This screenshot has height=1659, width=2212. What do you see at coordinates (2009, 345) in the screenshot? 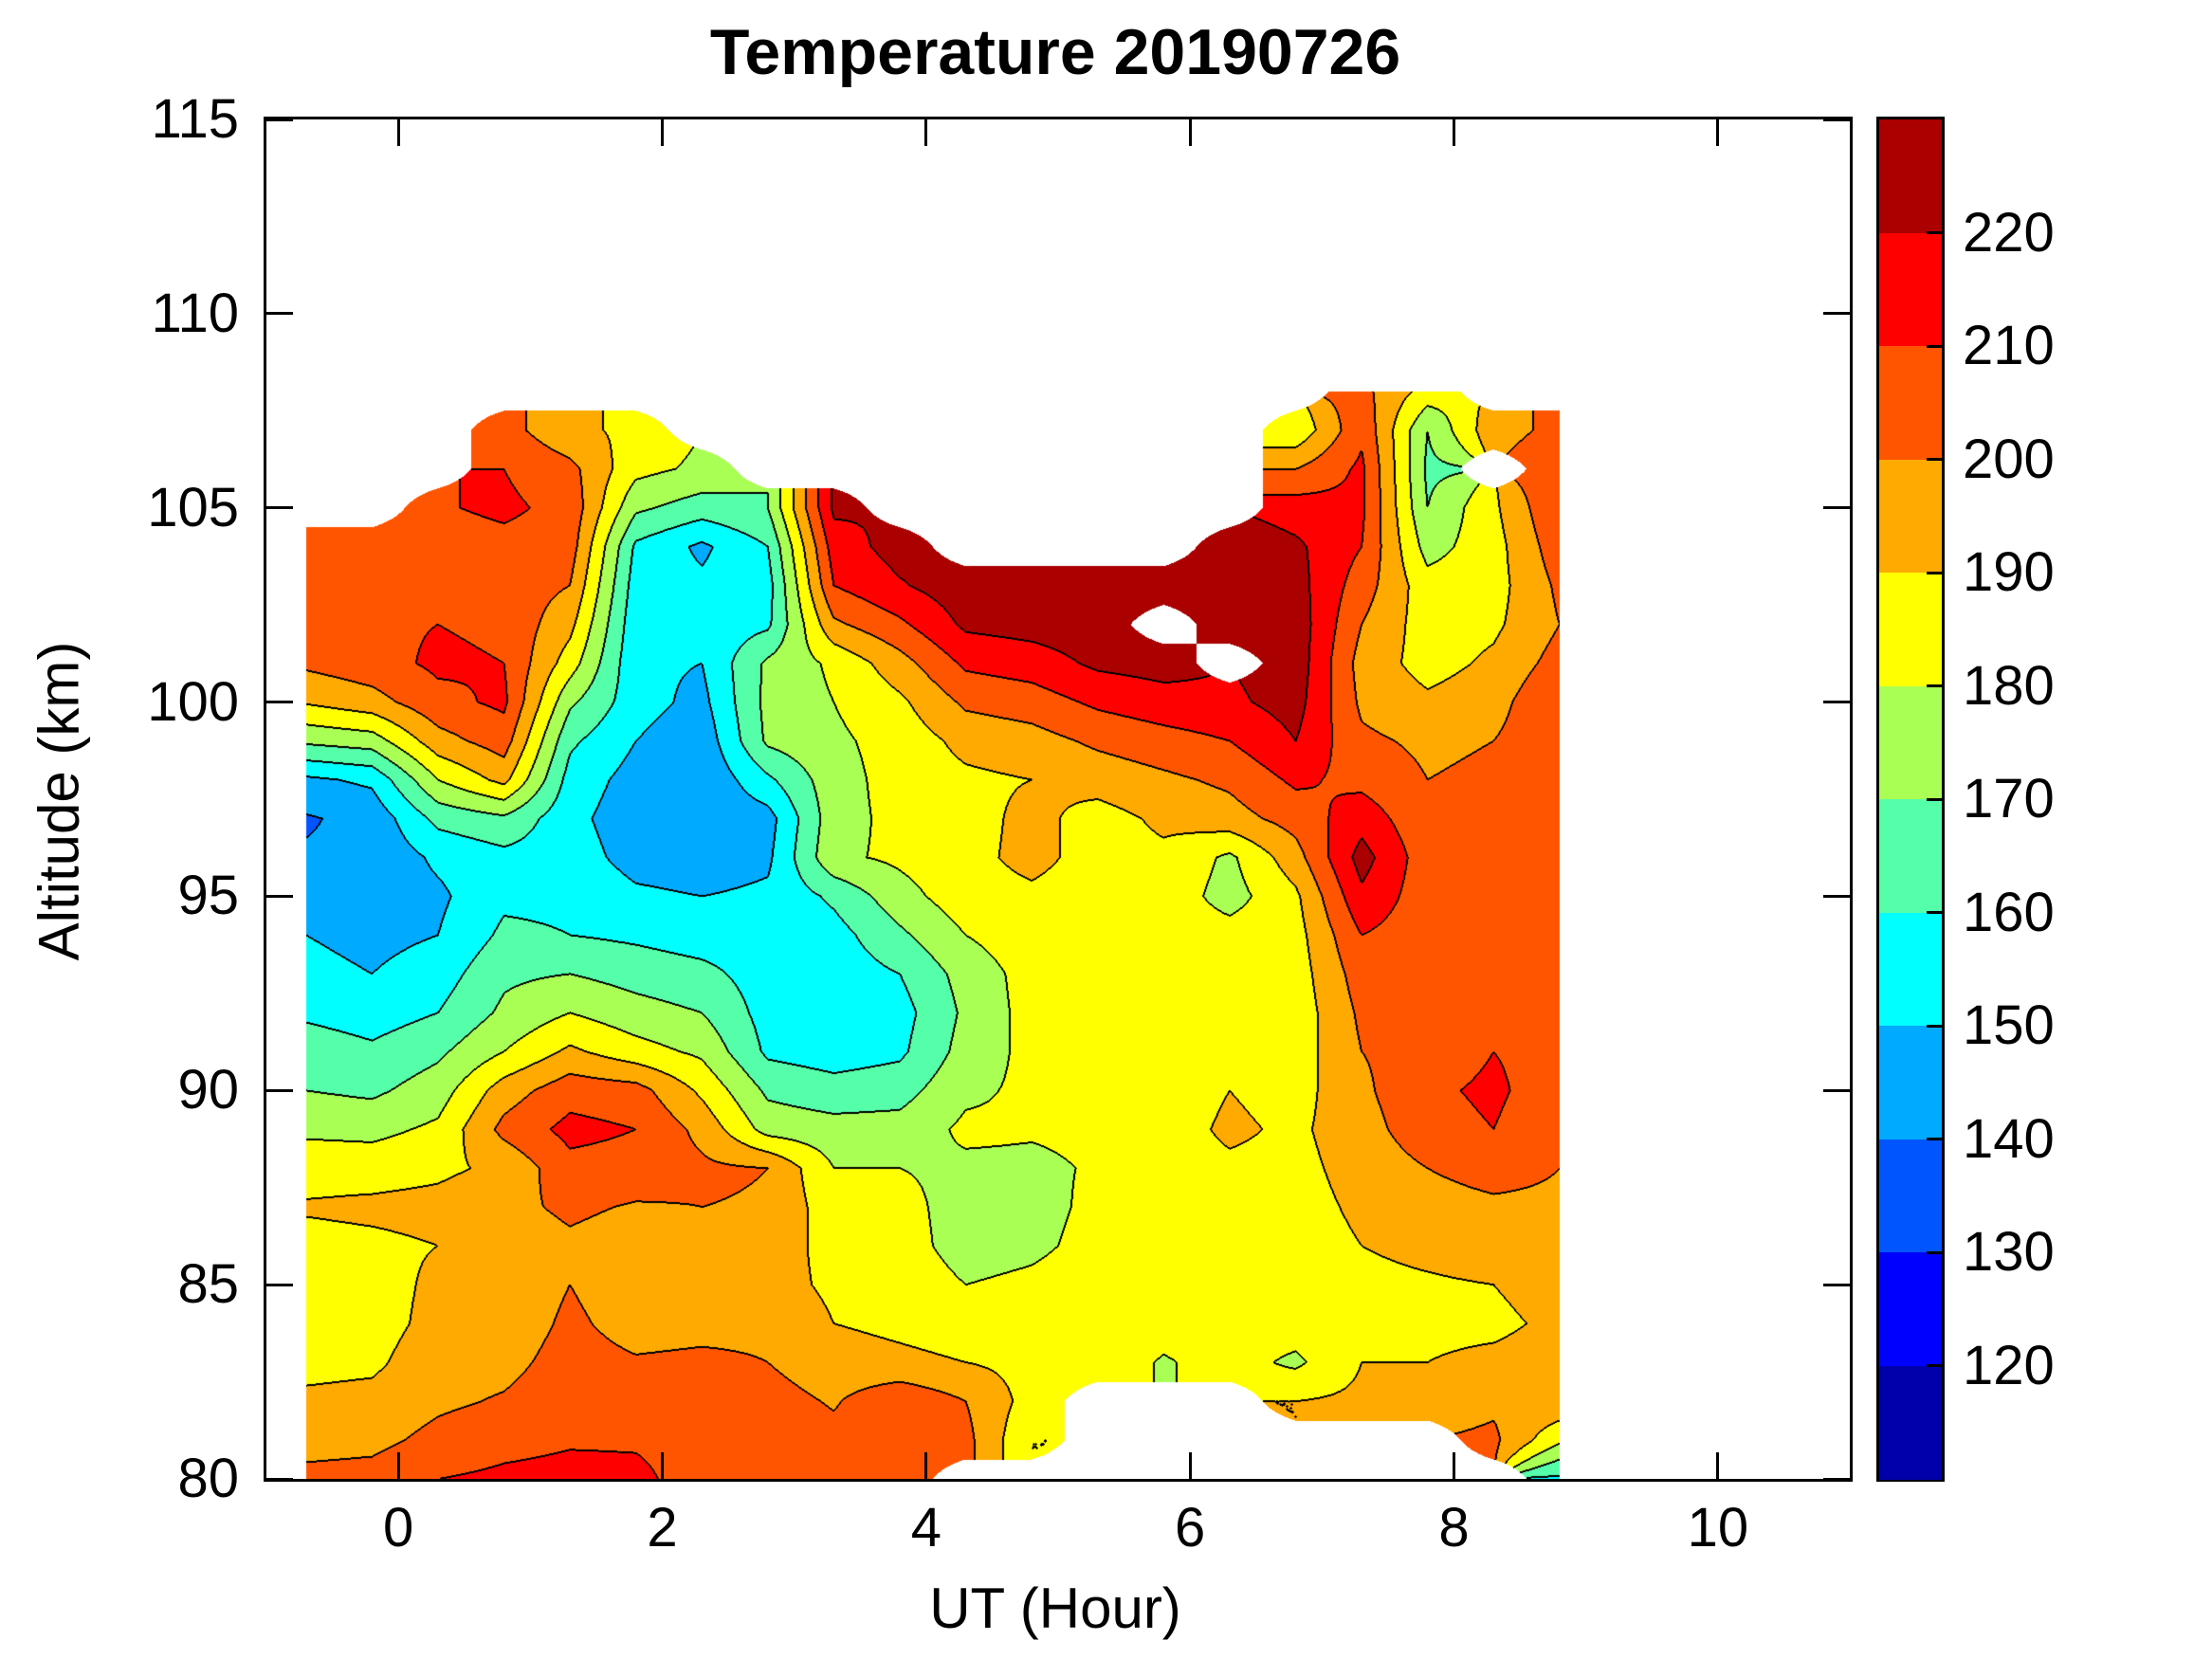
I see `colorbar-tick-label: 210` at bounding box center [2009, 345].